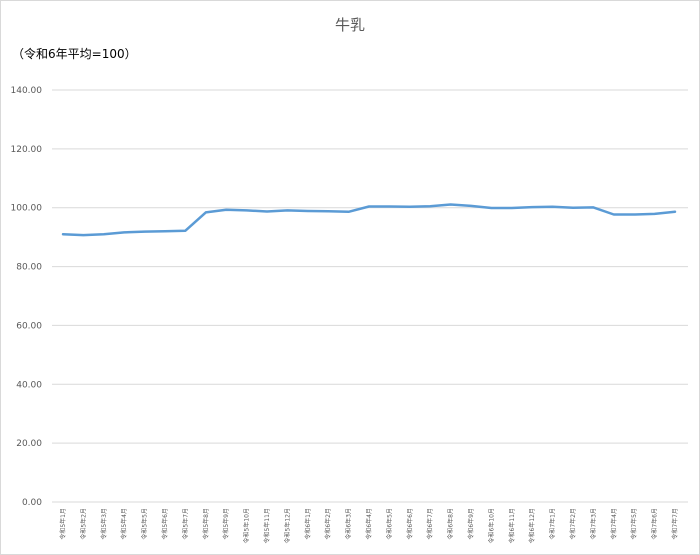 The height and width of the screenshot is (555, 700). I want to click on x-tick-label: 令和5年6月, so click(165, 524).